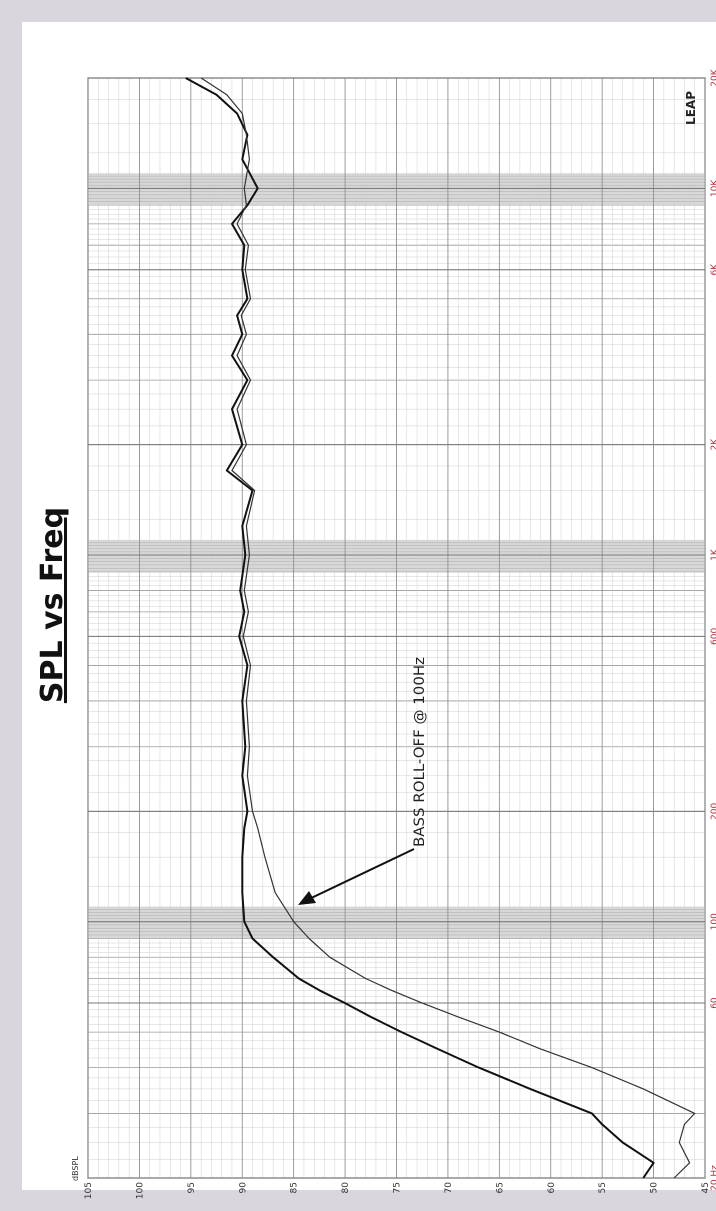 The height and width of the screenshot is (1211, 716). What do you see at coordinates (603, 1187) in the screenshot?
I see `y-tick-label: 55` at bounding box center [603, 1187].